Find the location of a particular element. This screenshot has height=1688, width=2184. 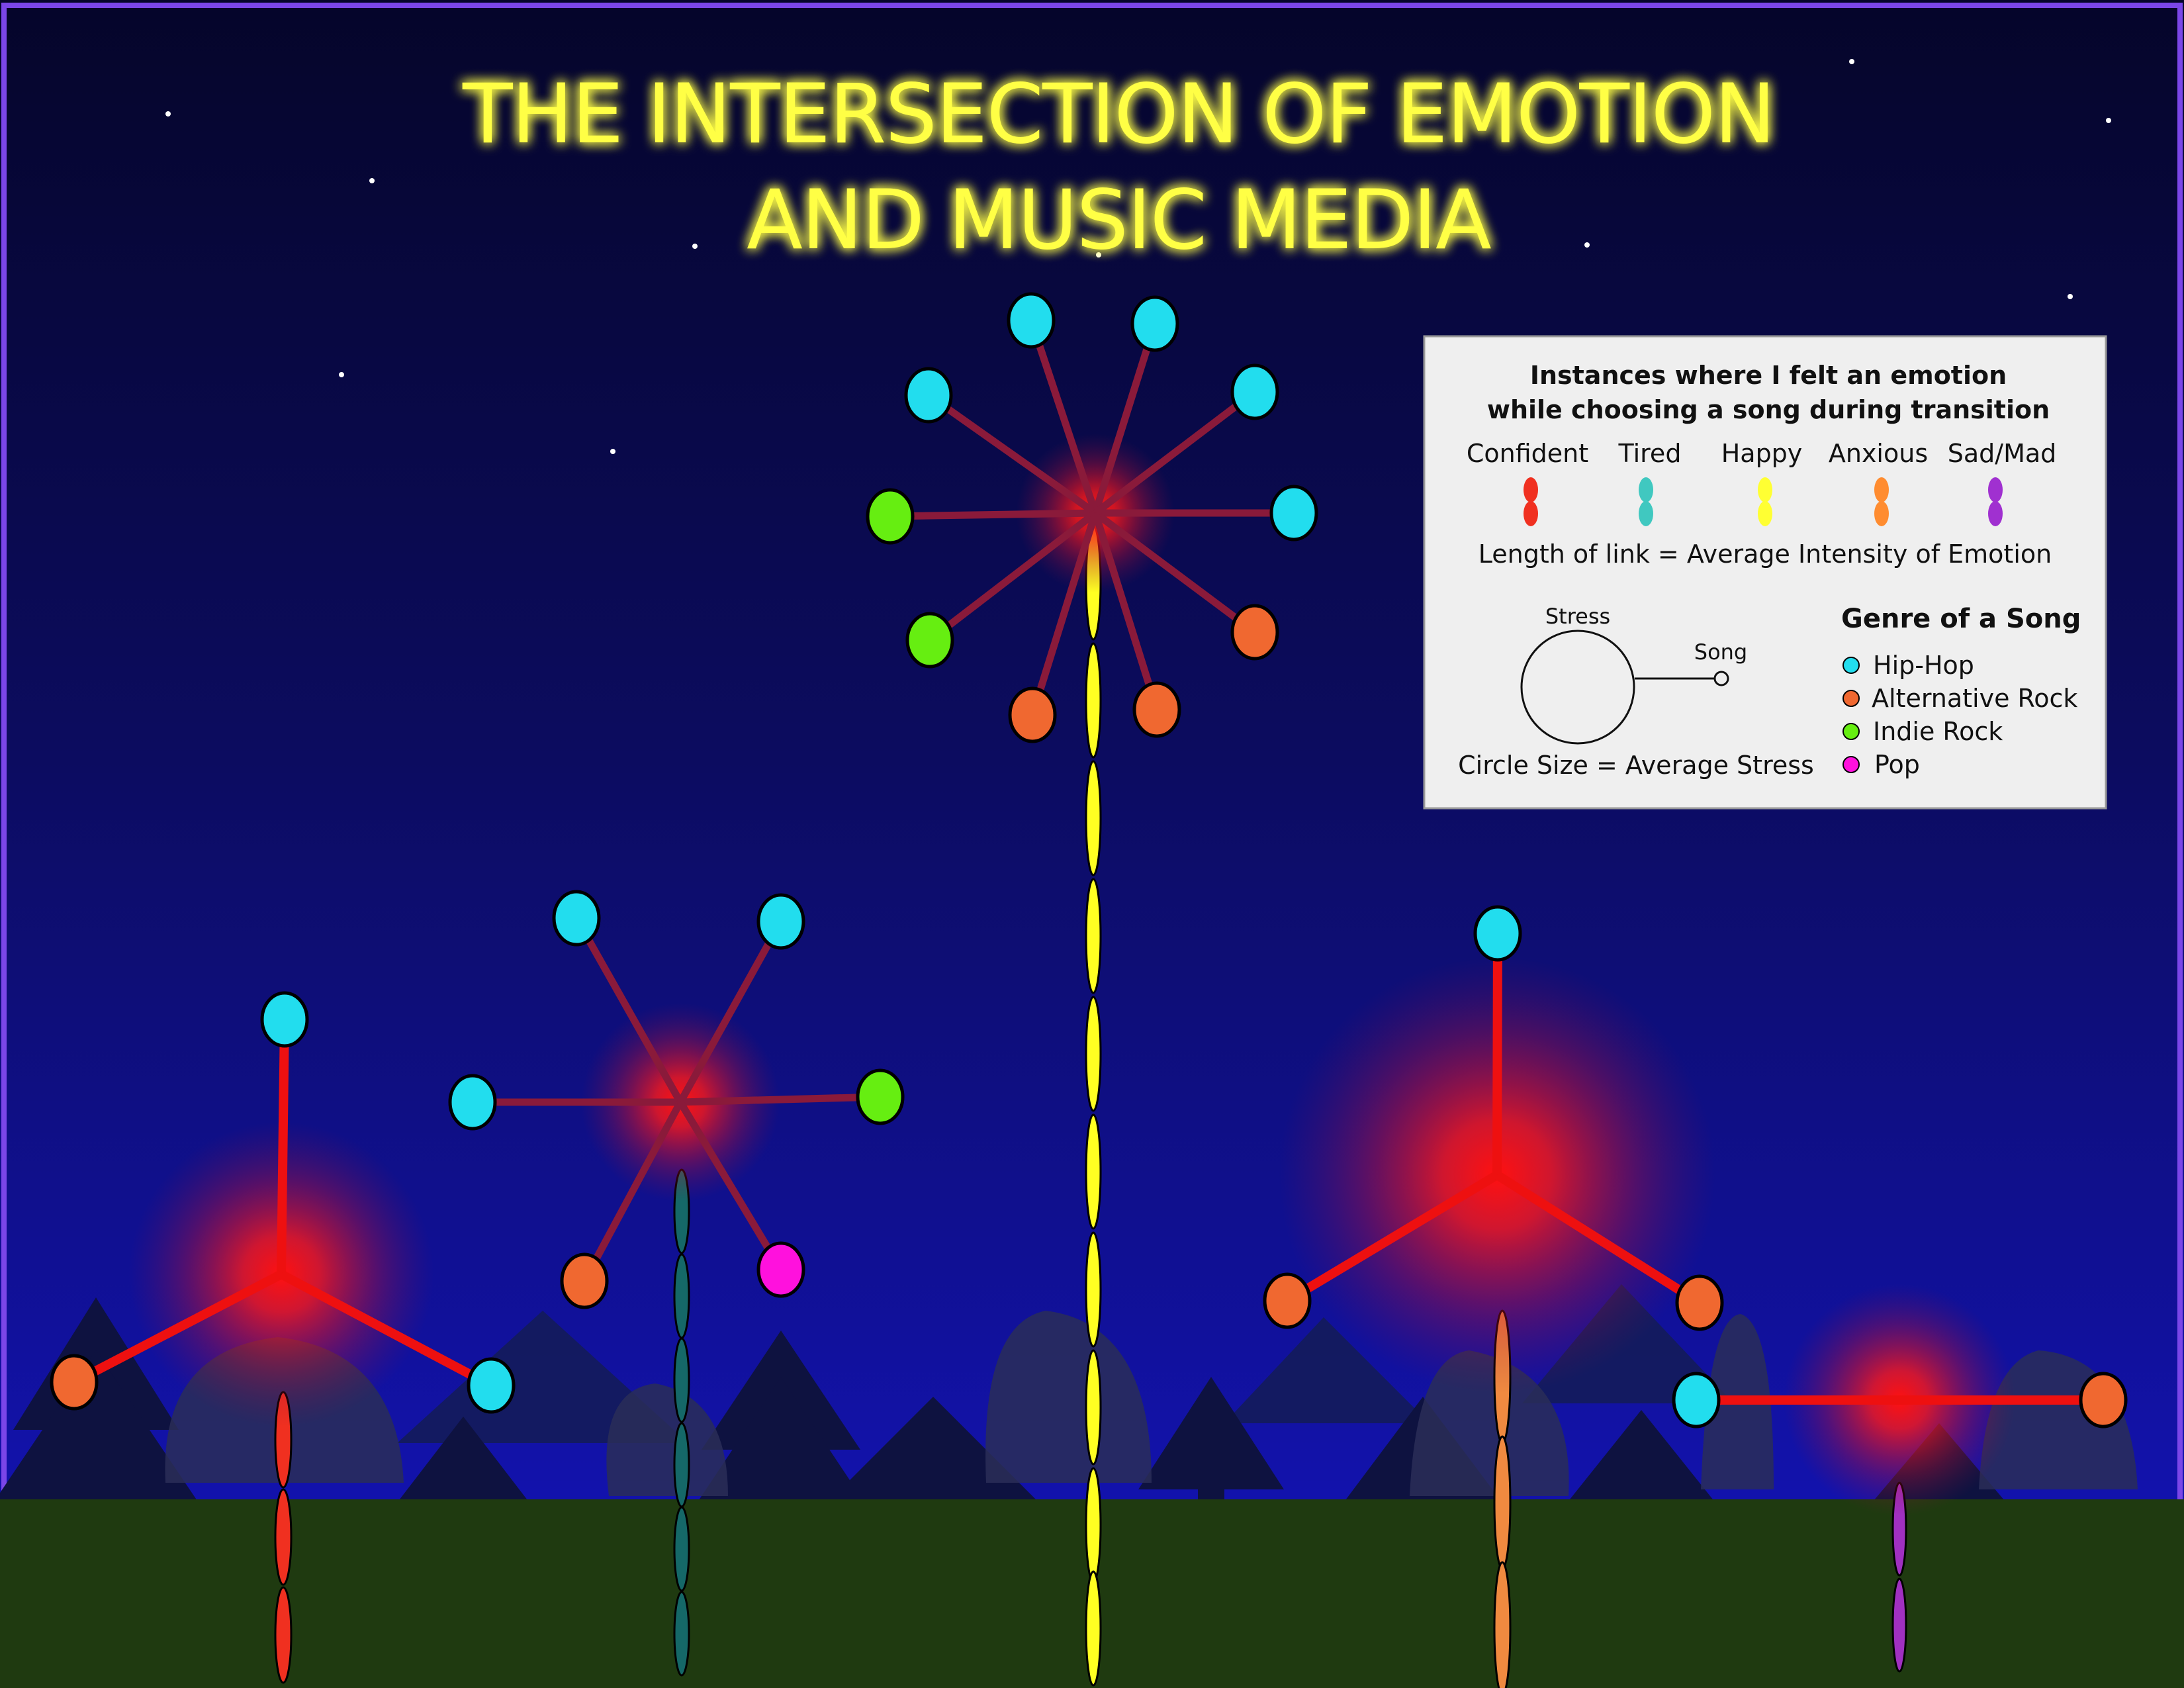

emotion-label: Confident is located at coordinates (1527, 453).